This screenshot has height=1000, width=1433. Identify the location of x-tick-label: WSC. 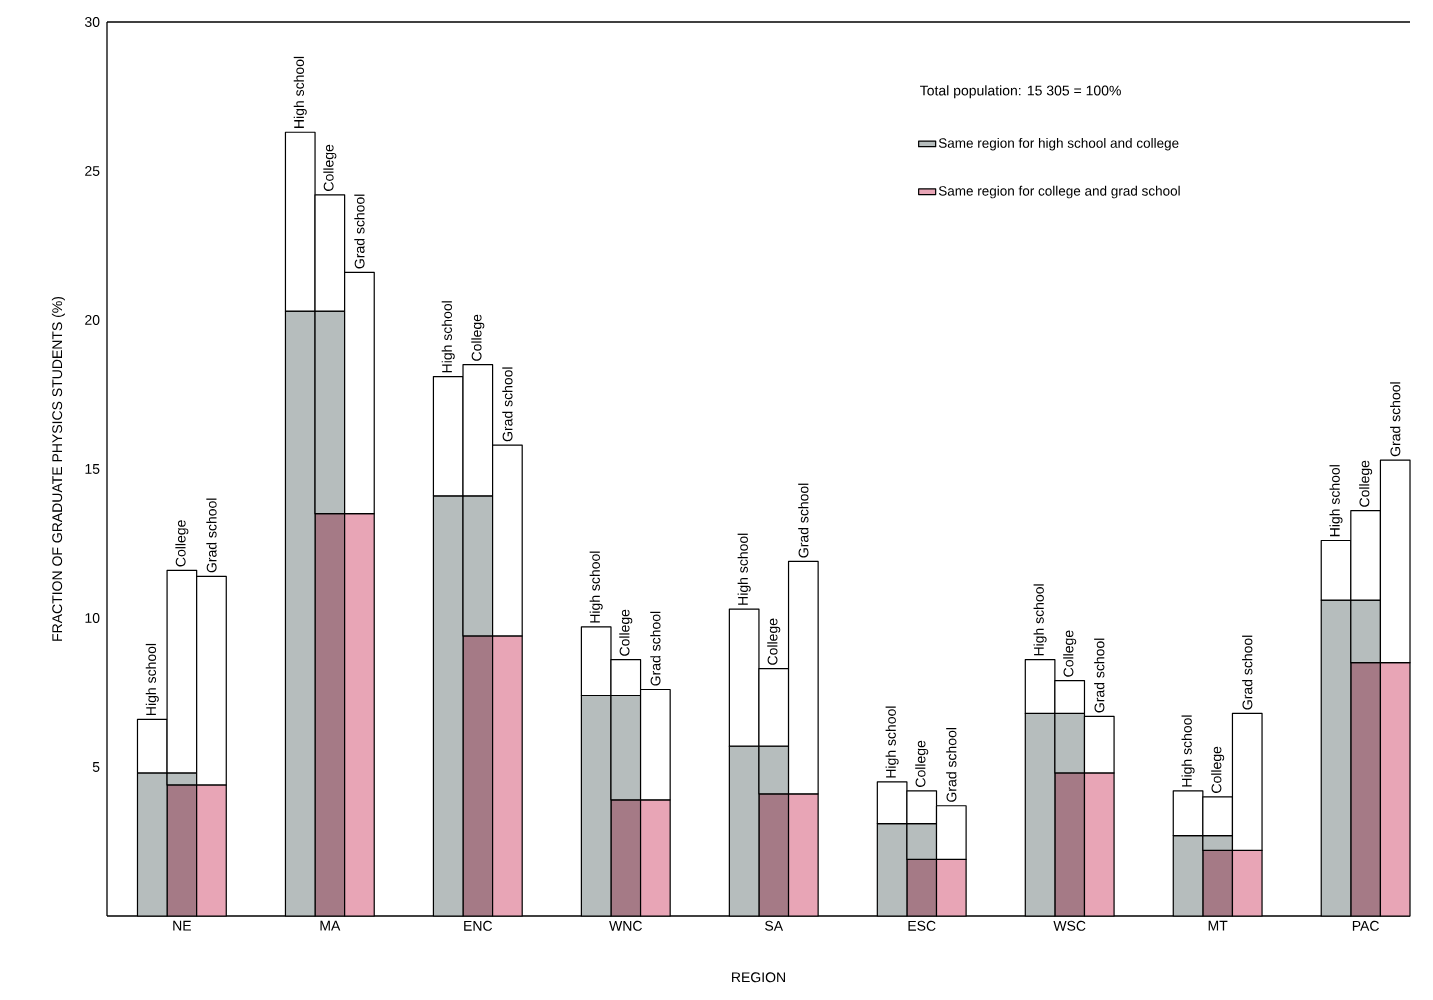
(1069, 925).